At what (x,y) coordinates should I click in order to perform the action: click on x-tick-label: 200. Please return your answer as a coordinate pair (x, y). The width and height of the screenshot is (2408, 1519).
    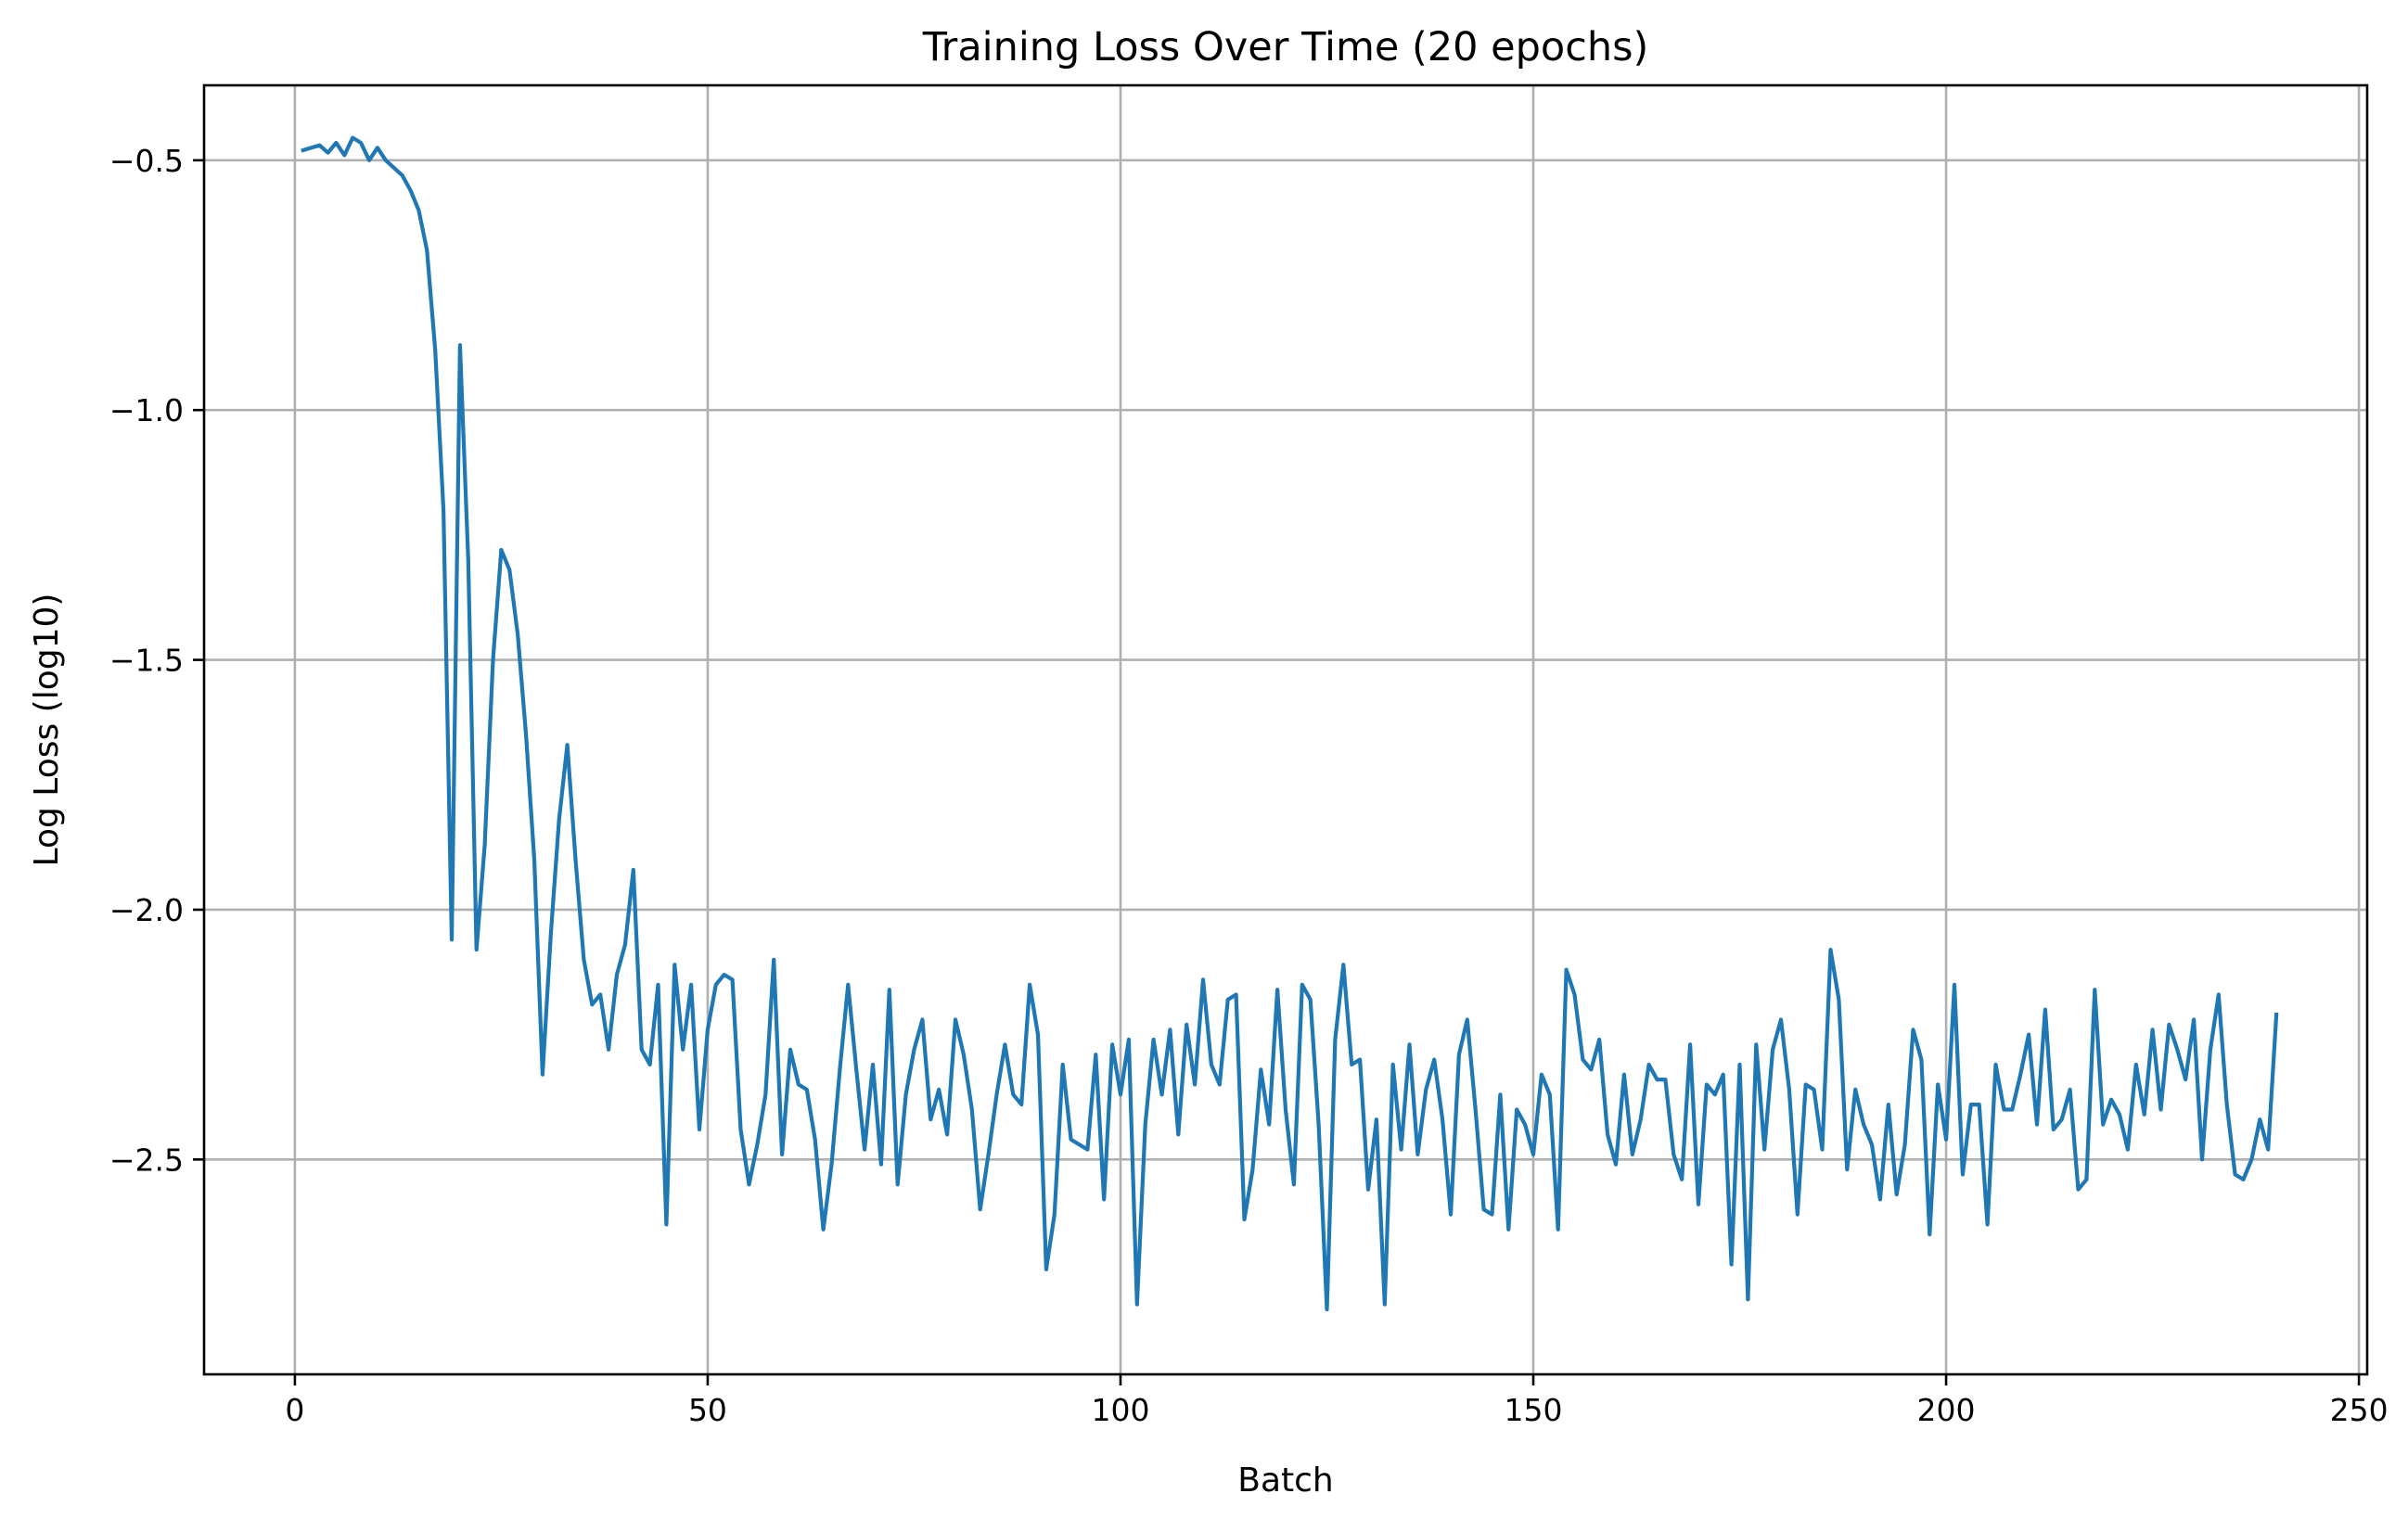
    Looking at the image, I should click on (1946, 1410).